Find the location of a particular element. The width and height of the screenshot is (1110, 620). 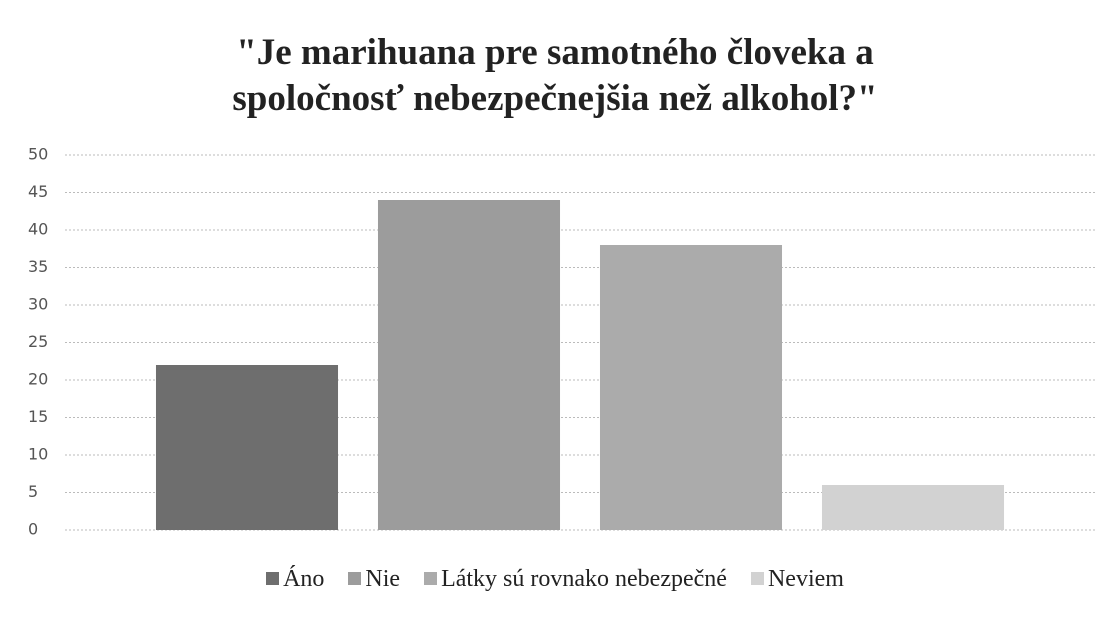

y-tick-label: 15 is located at coordinates (38, 416).